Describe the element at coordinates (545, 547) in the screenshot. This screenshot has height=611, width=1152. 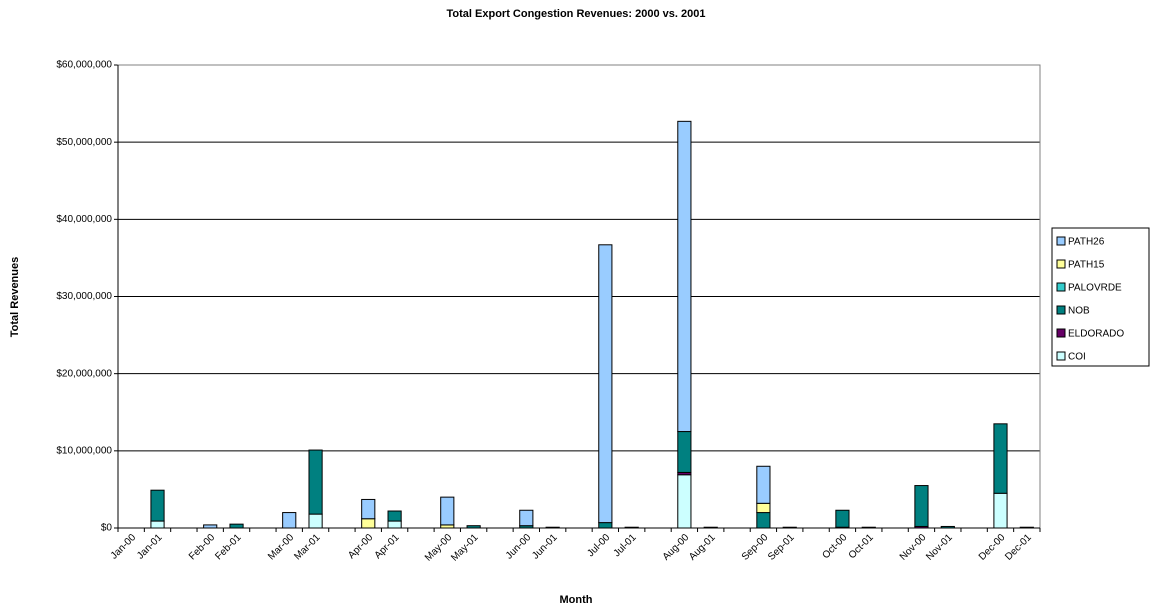
I see `x-tick-label: Jun-01` at that location.